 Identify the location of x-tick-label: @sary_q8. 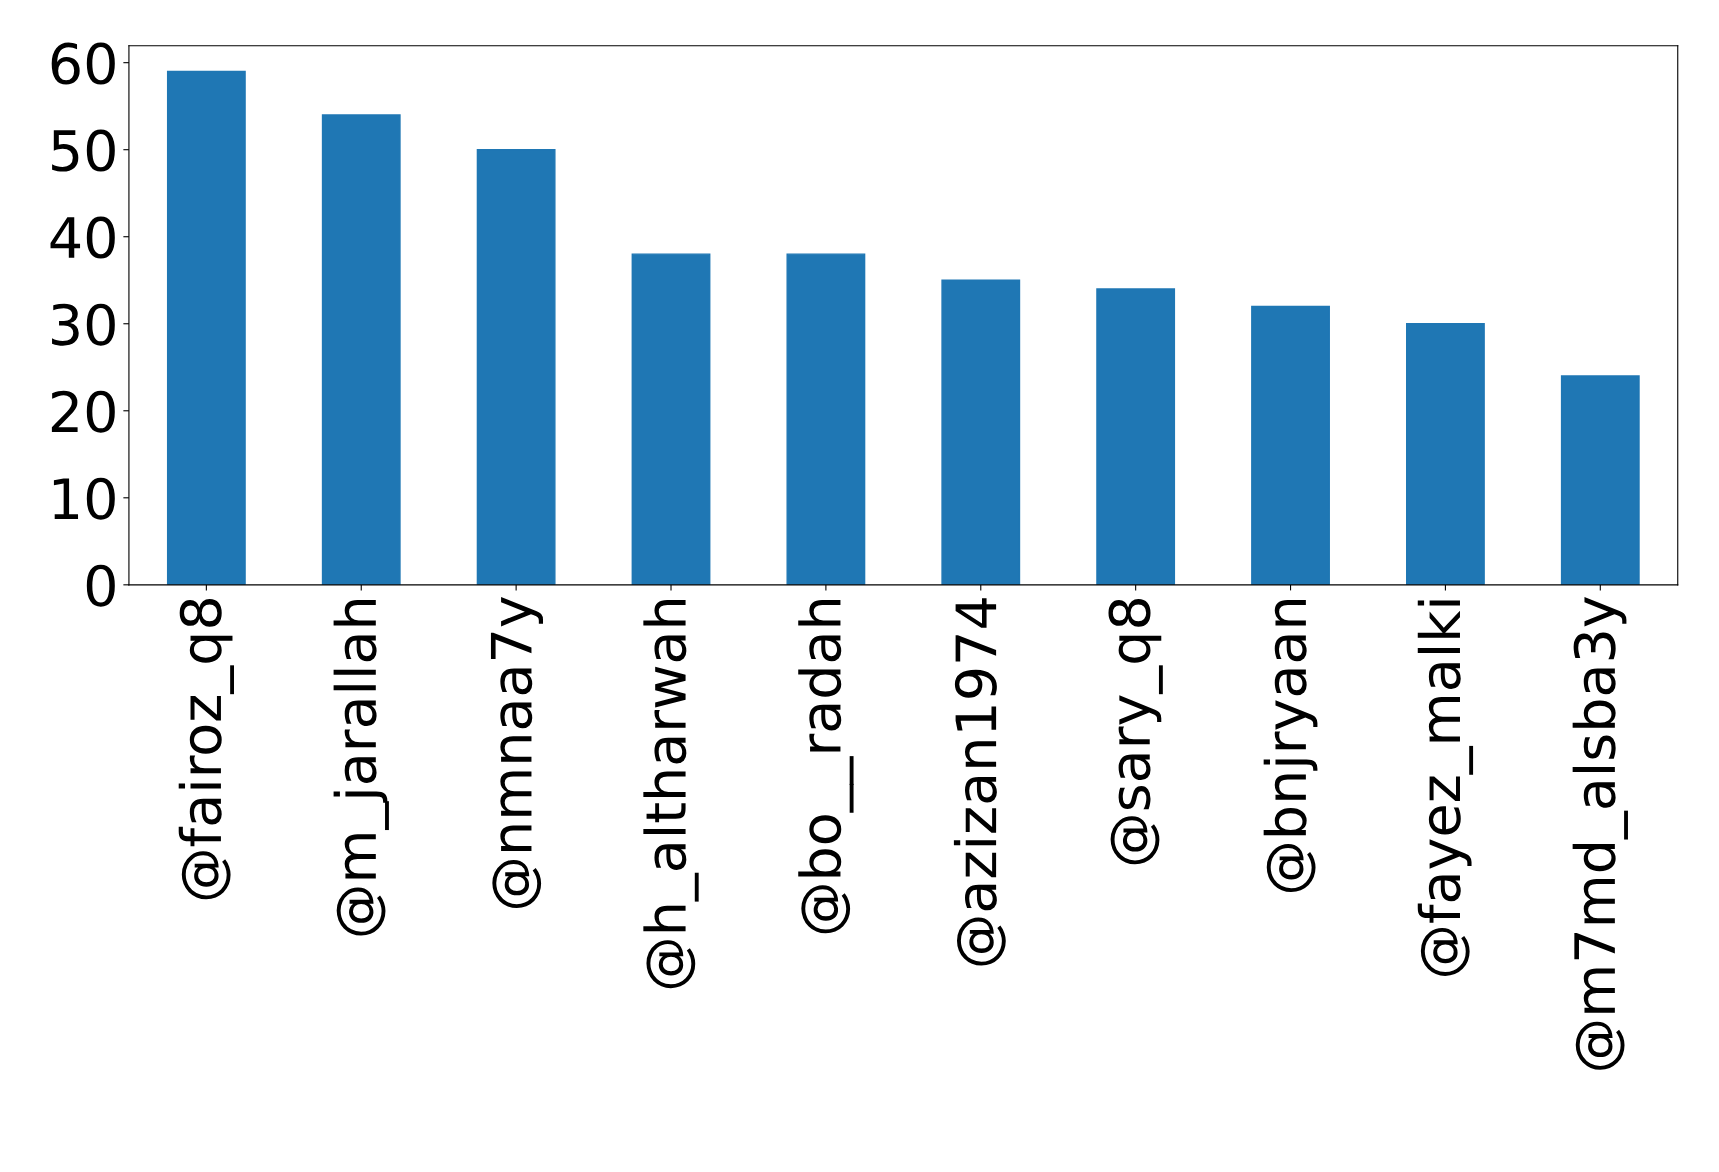
(1135, 732).